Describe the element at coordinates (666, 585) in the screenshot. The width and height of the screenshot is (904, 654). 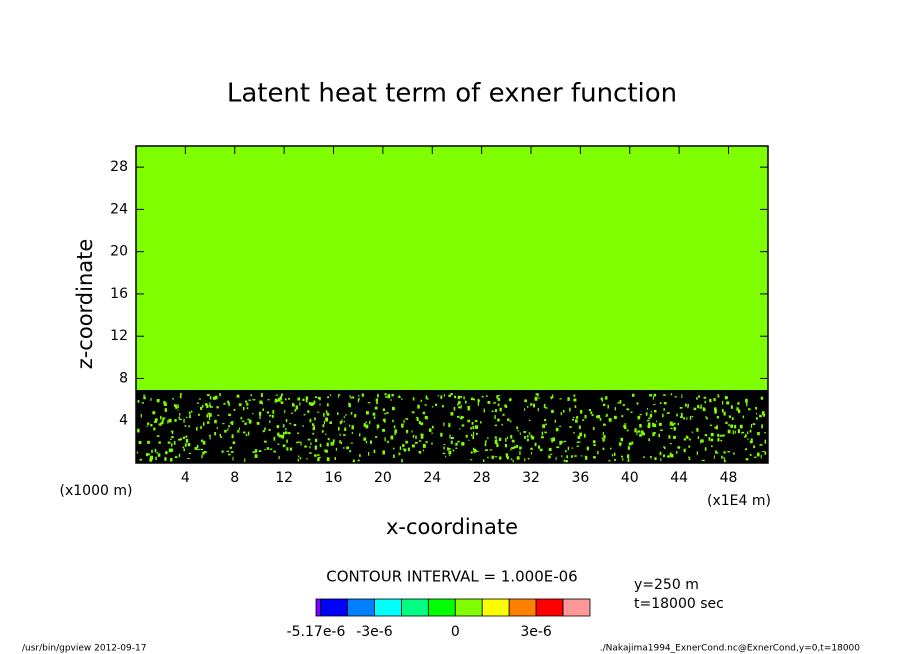
I see `annotation: y=250 m` at that location.